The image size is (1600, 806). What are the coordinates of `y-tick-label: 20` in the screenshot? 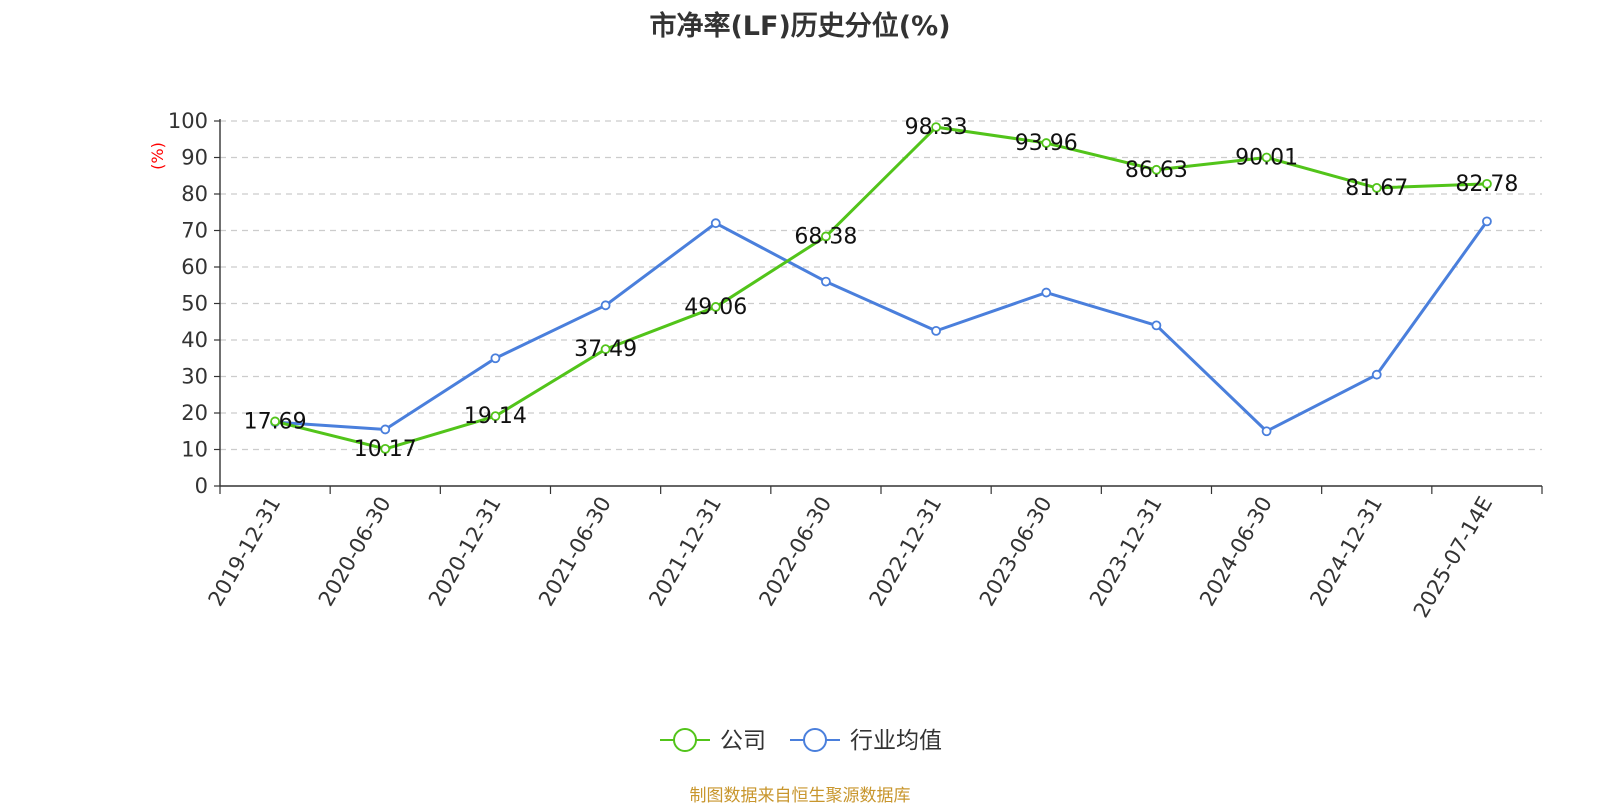 It's located at (194, 413).